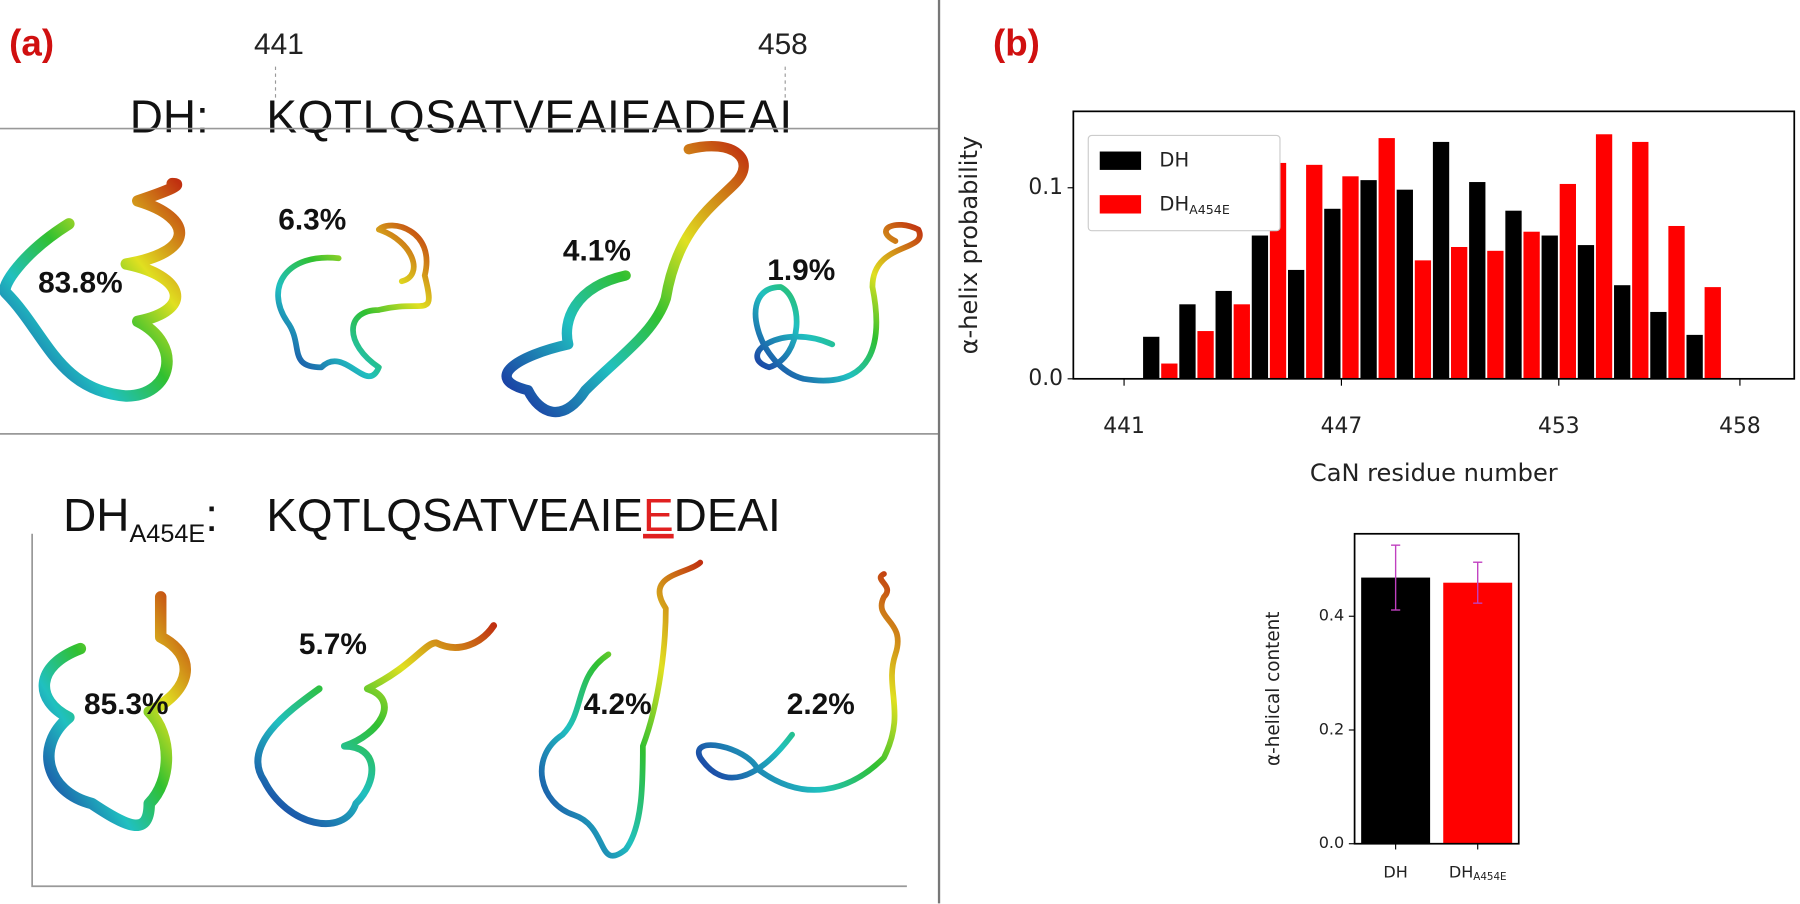  Describe the element at coordinates (140, 518) in the screenshot. I see `peptide-name: DHA454E:` at that location.